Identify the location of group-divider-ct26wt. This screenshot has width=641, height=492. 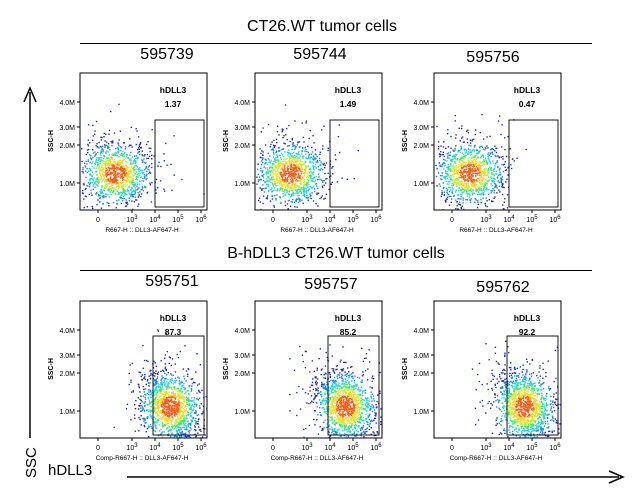
(336, 43).